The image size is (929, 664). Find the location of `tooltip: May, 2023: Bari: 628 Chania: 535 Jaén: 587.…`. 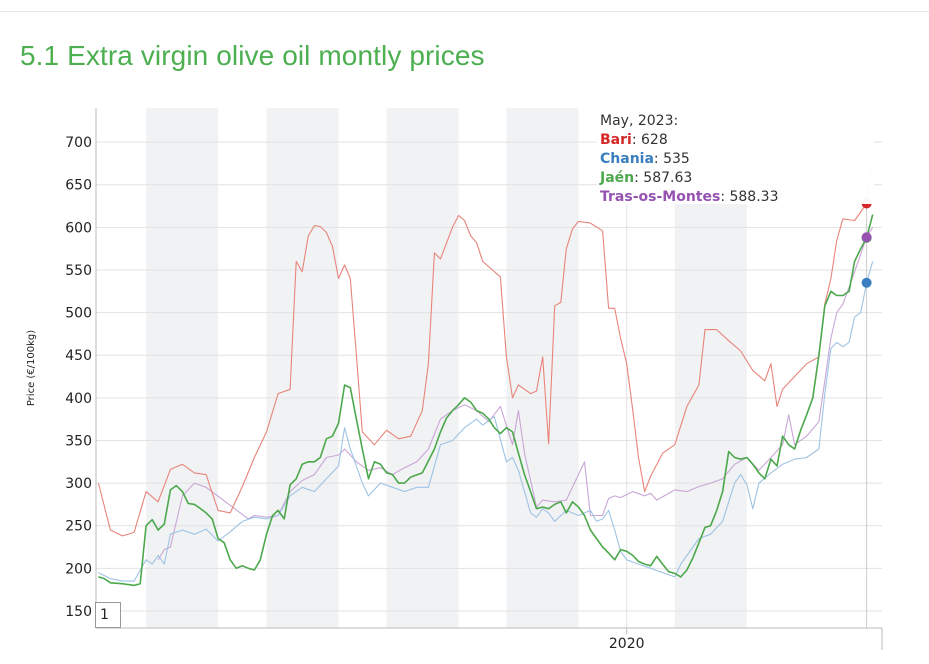

tooltip: May, 2023: Bari: 628 Chania: 535 Jaén: 587.… is located at coordinates (735, 156).